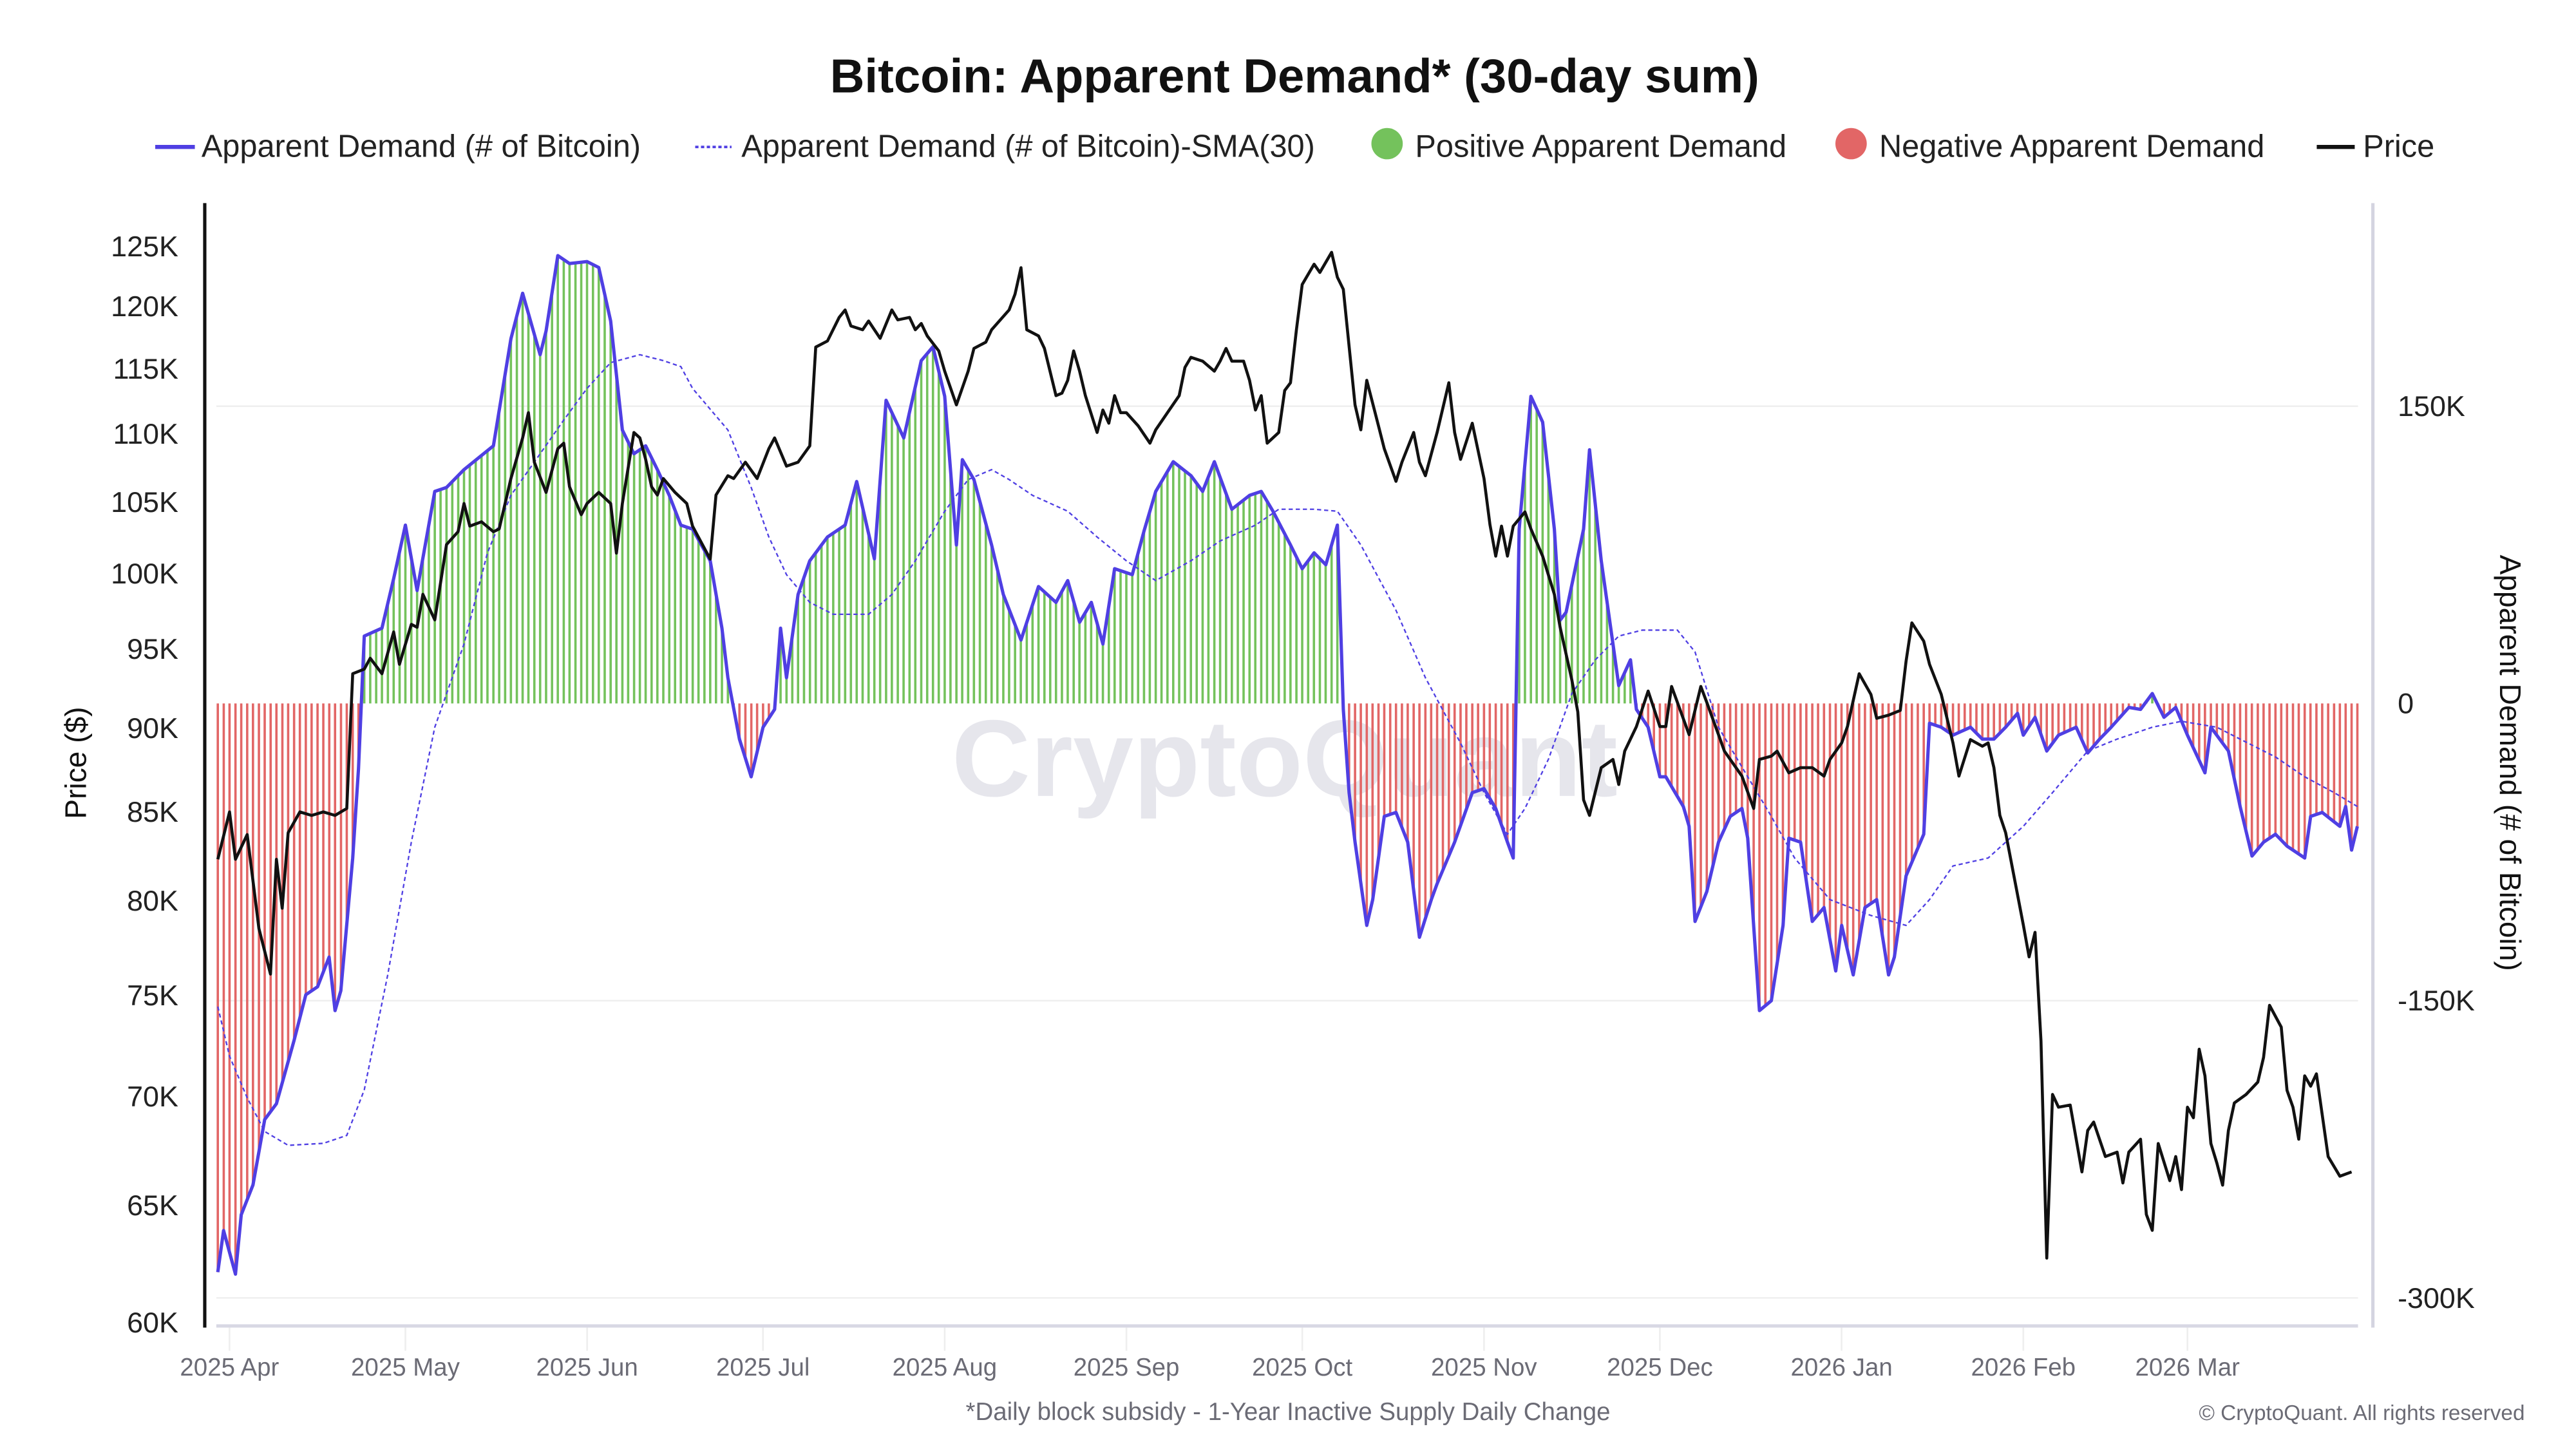  I want to click on legend-item-negative: Negative Apparent Demand, so click(2049, 146).